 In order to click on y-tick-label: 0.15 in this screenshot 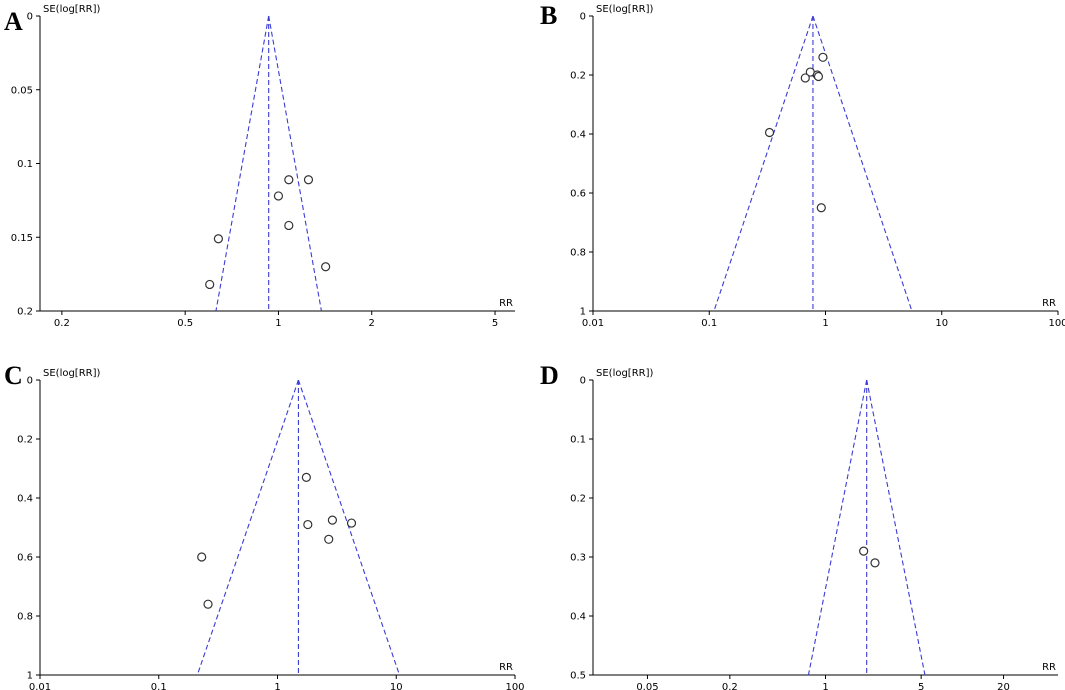, I will do `click(22, 238)`.